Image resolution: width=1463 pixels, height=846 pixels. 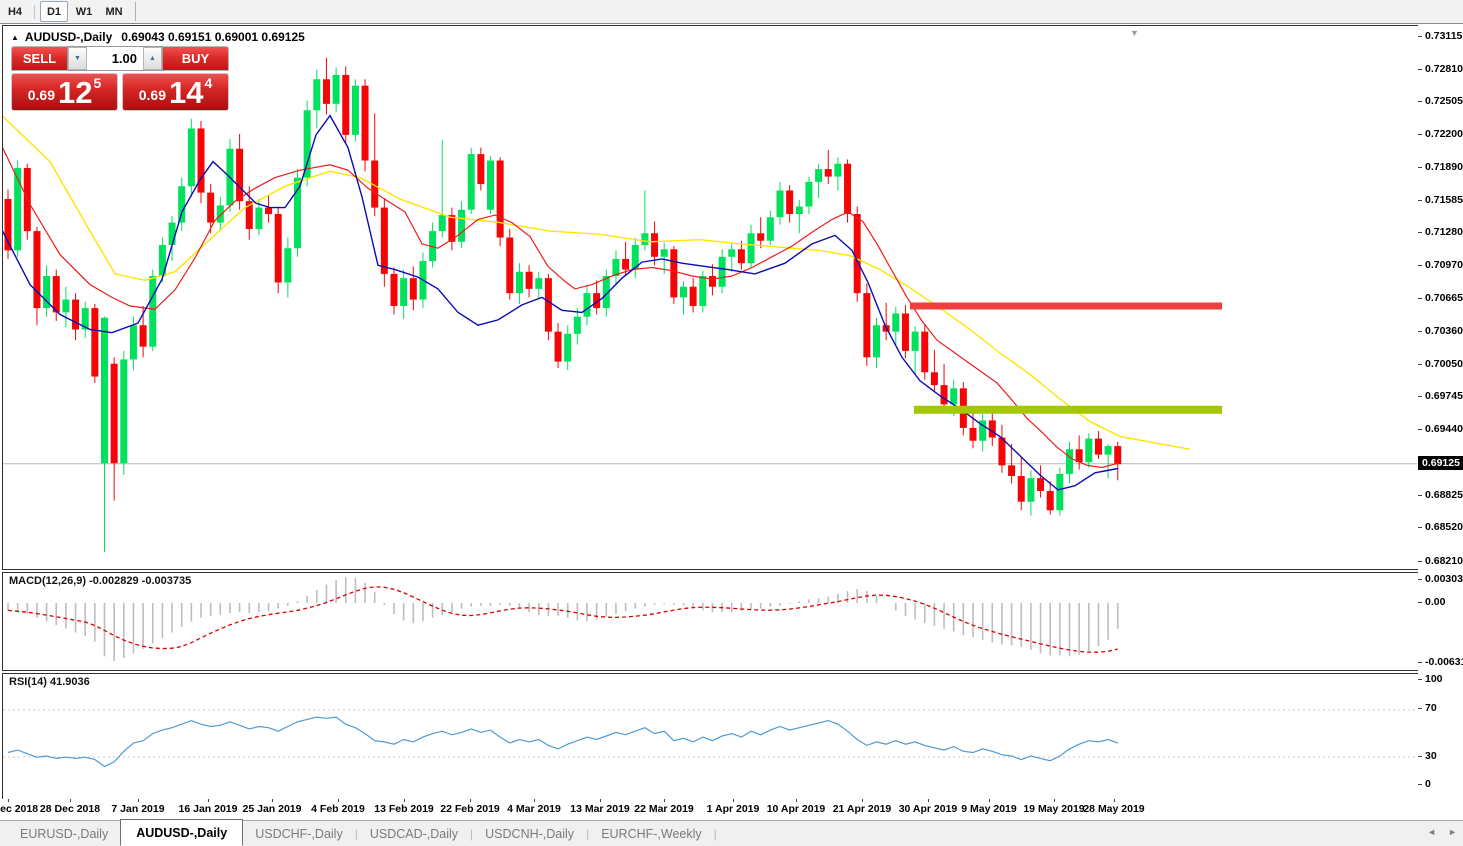 What do you see at coordinates (733, 809) in the screenshot?
I see `date-axis-label: 1 Apr 2019` at bounding box center [733, 809].